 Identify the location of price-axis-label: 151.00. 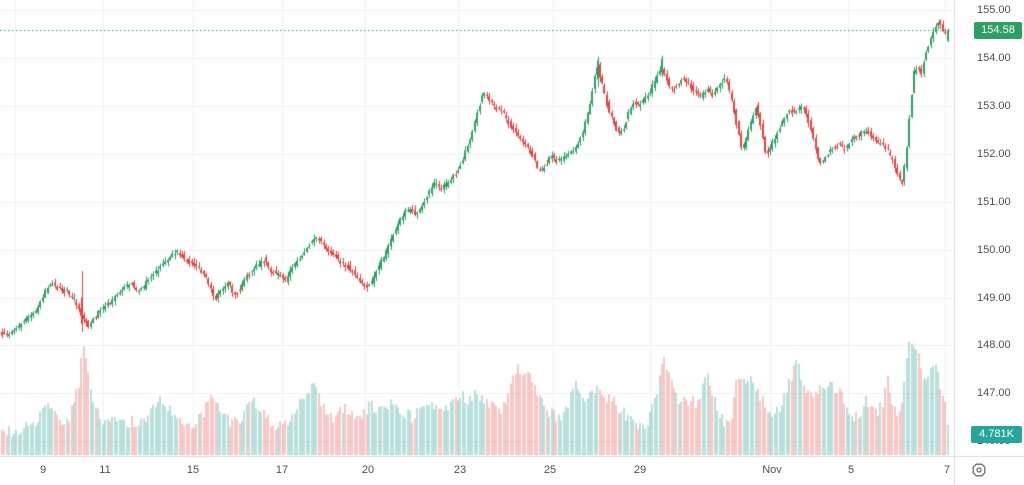
(994, 201).